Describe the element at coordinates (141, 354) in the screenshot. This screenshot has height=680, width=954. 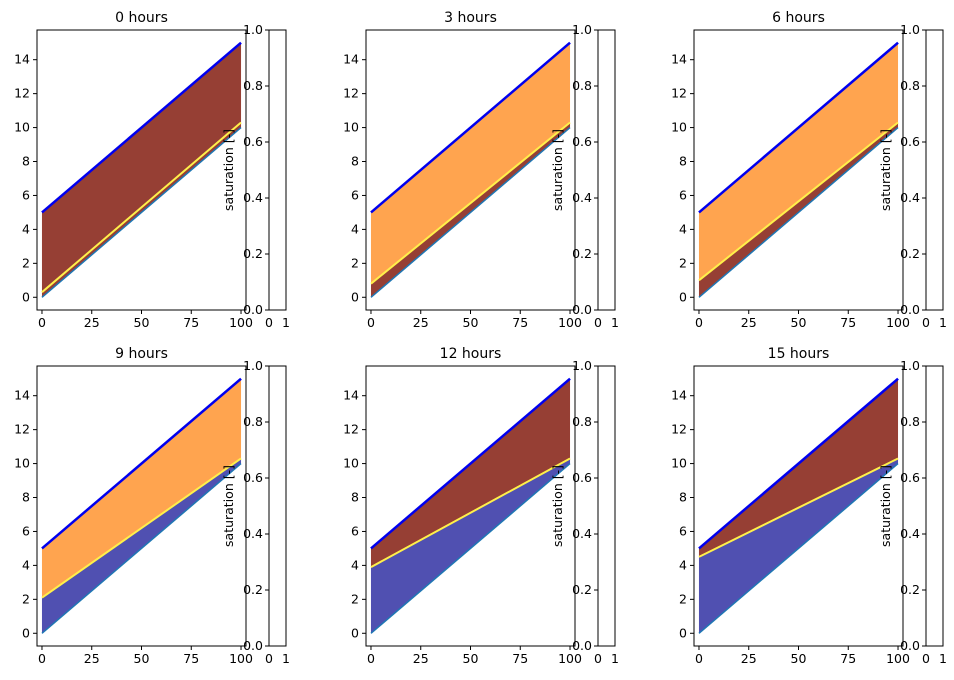
I see `panel-title: 9 hours` at that location.